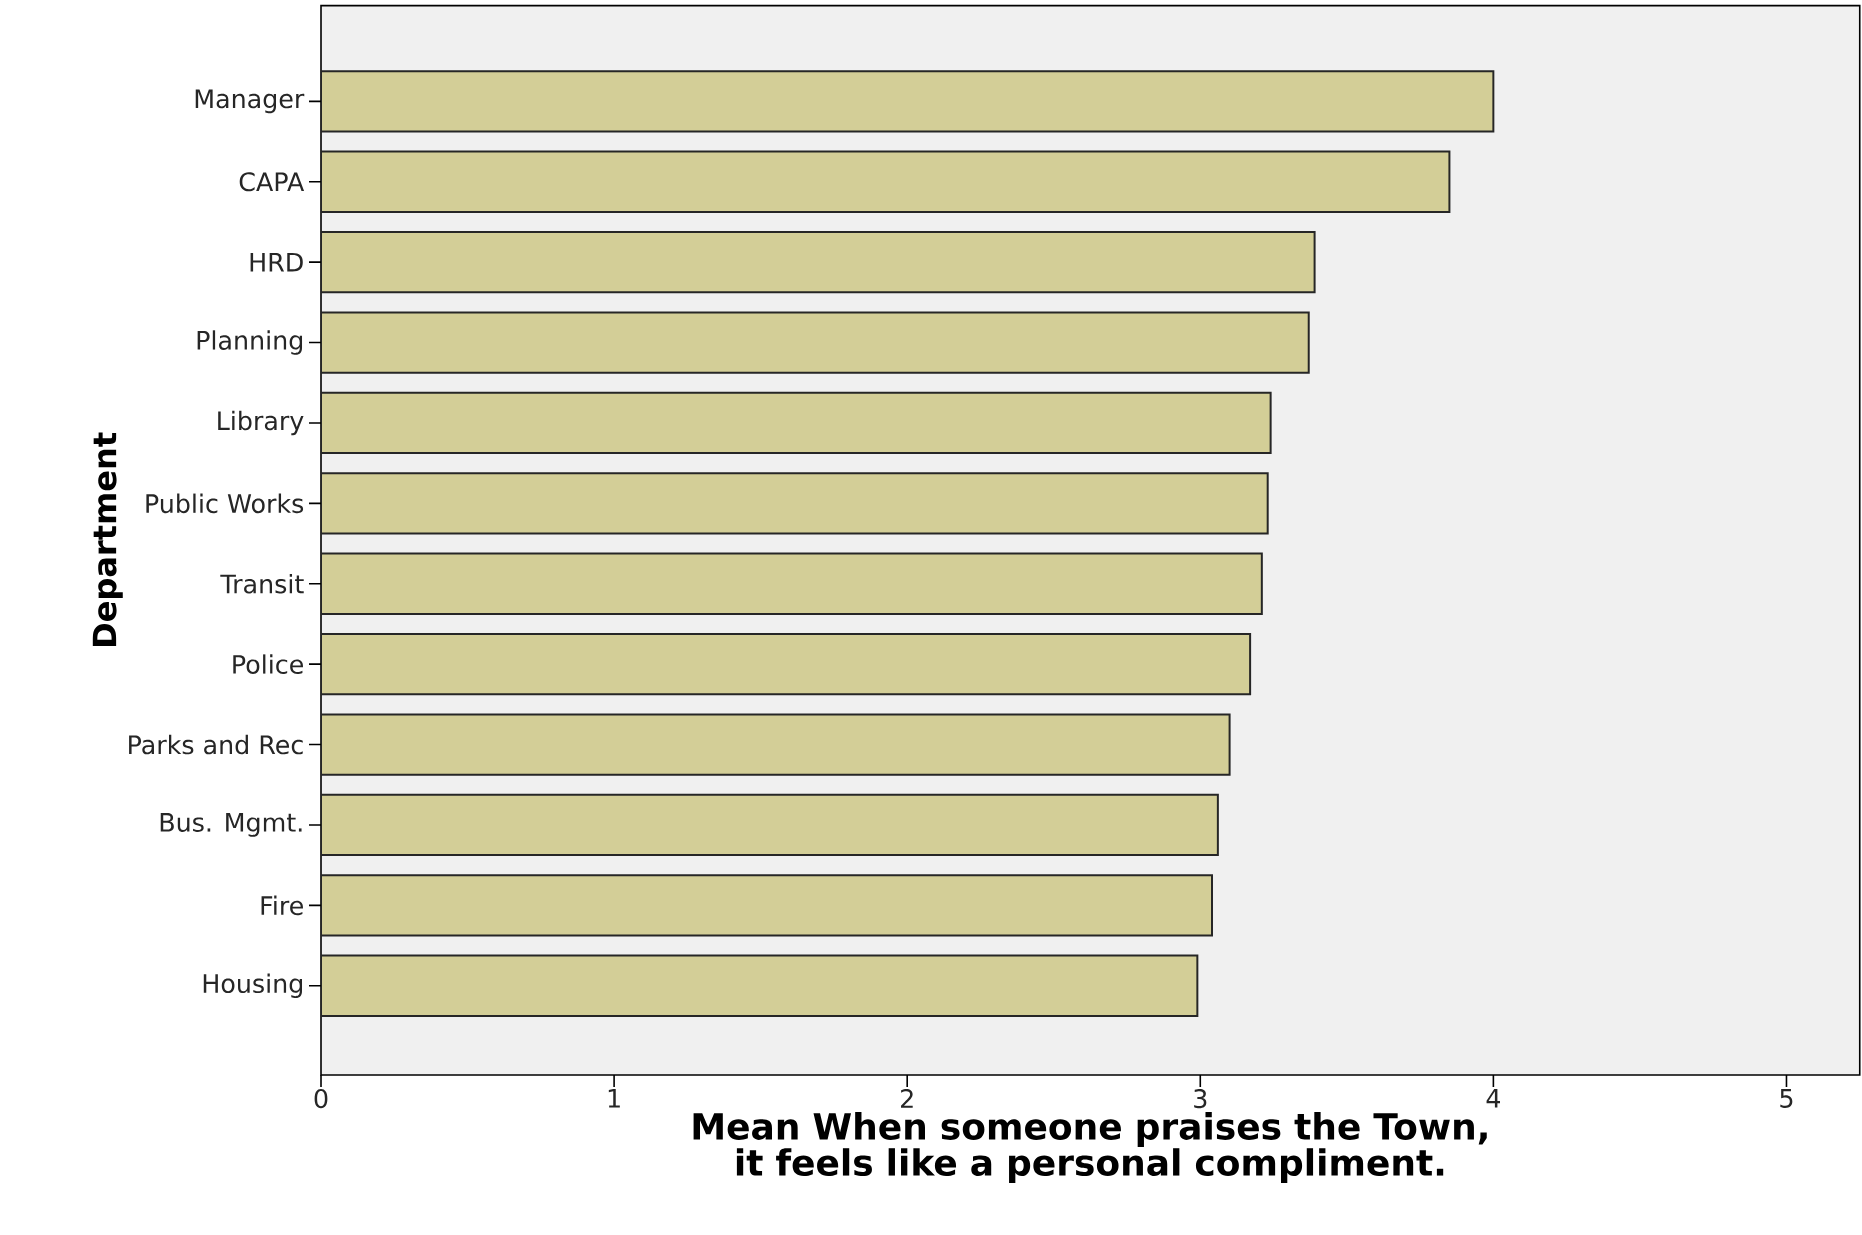 The height and width of the screenshot is (1235, 1862). I want to click on y-tick-label: Police, so click(268, 664).